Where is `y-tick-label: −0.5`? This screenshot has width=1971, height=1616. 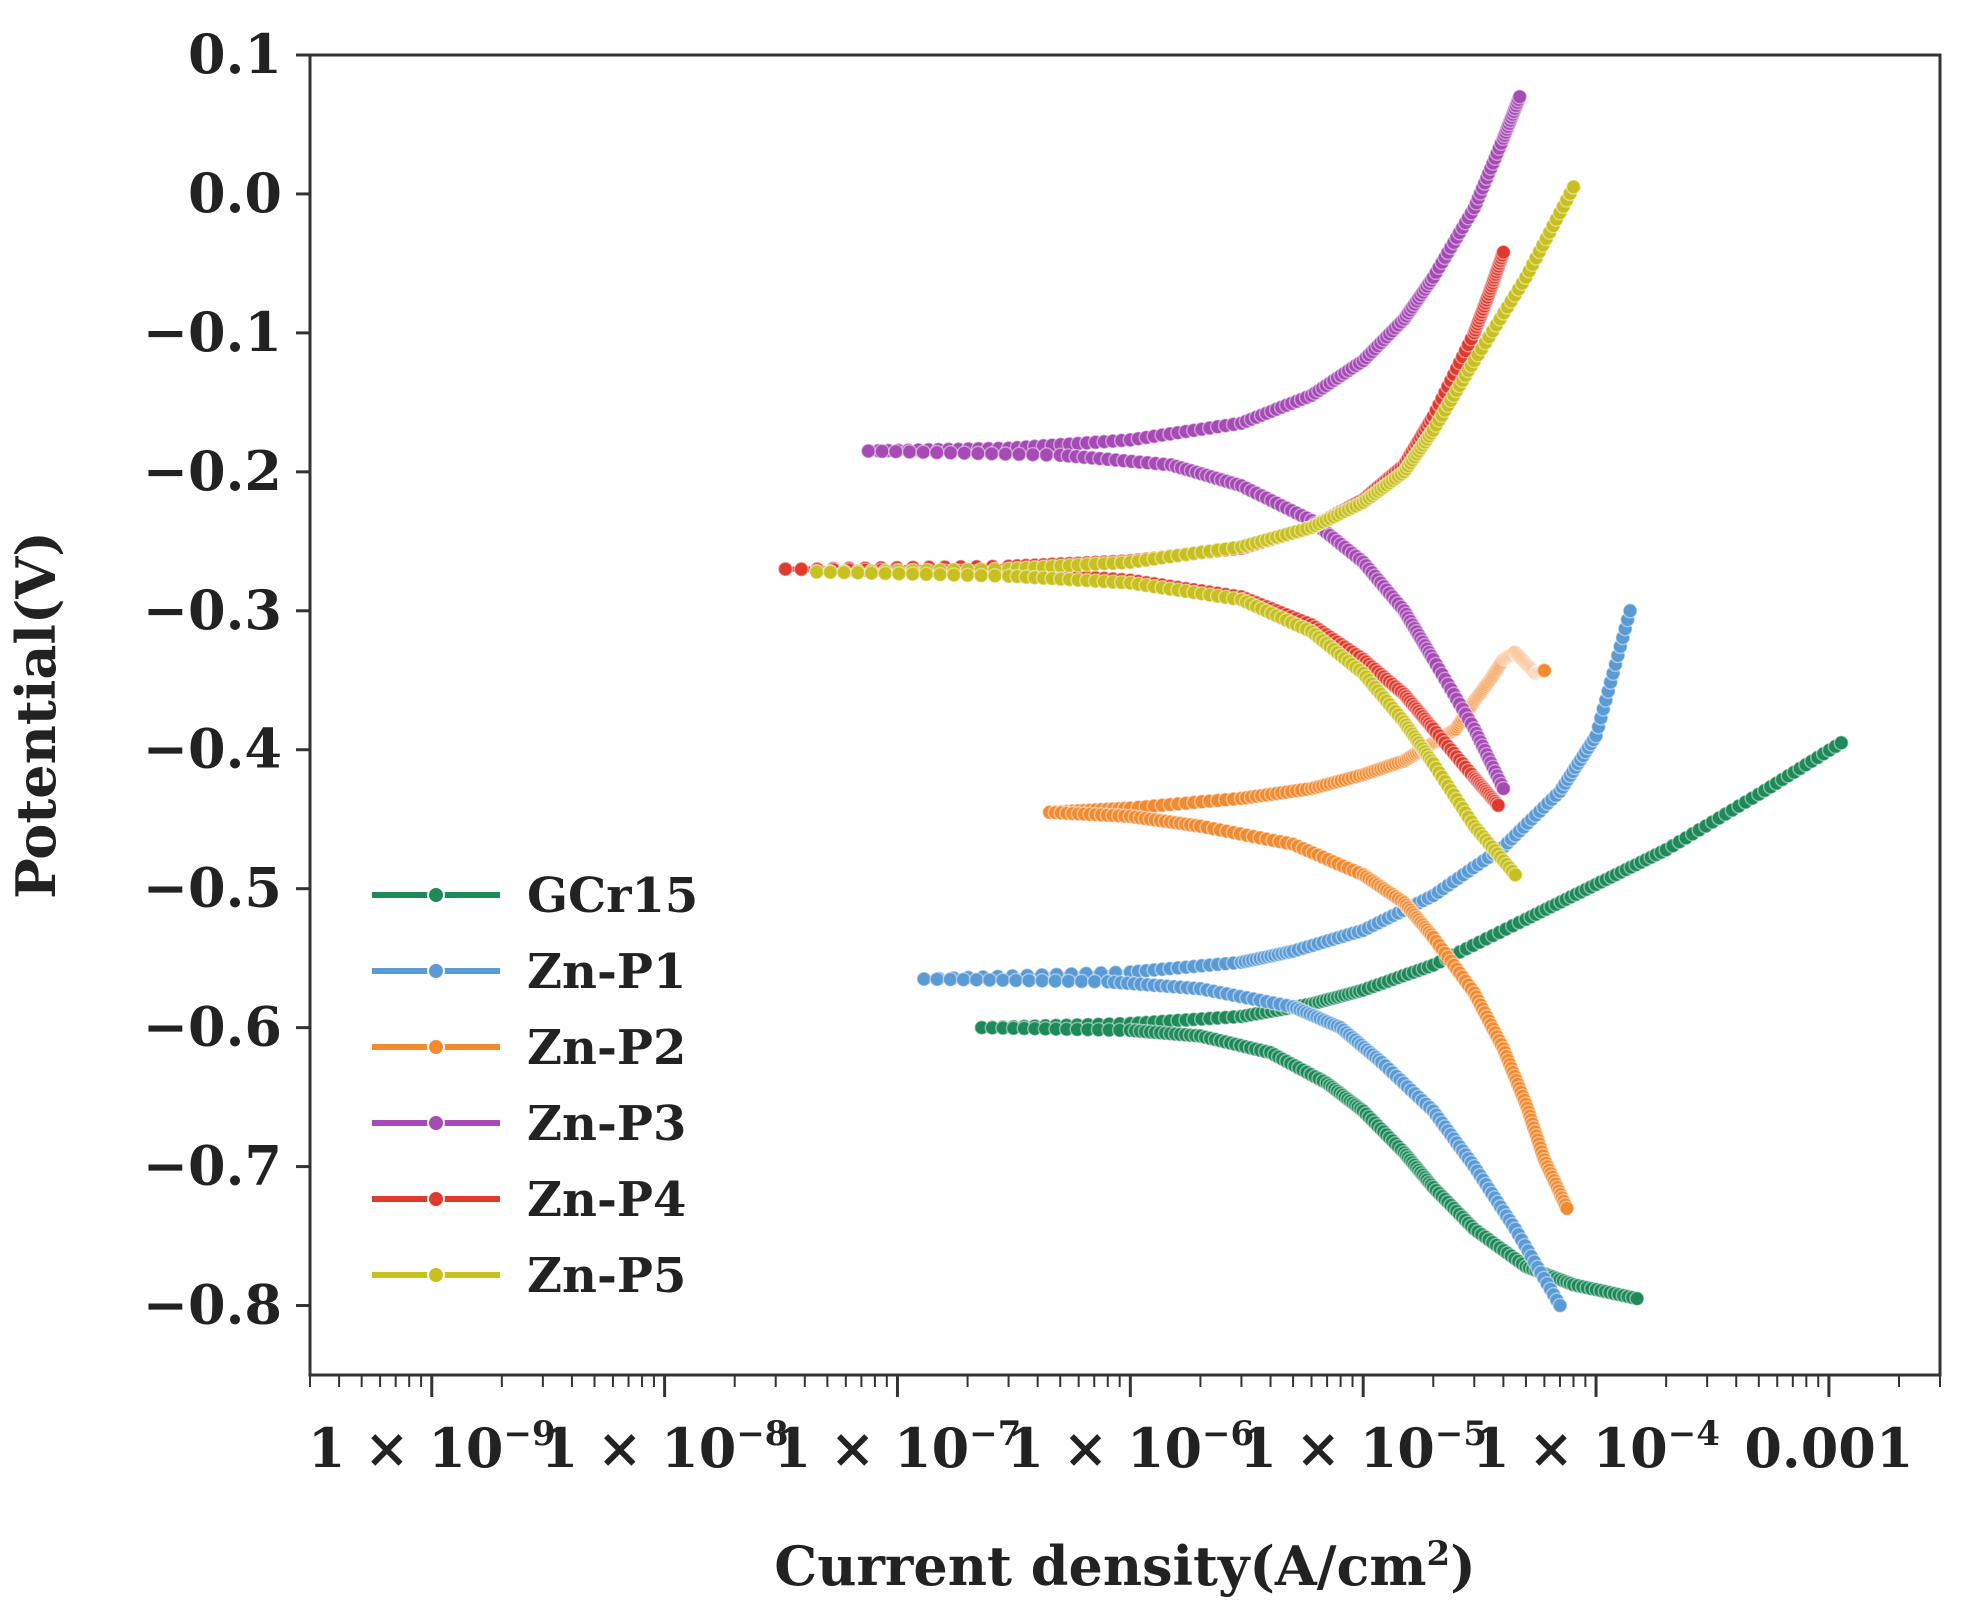 y-tick-label: −0.5 is located at coordinates (212, 888).